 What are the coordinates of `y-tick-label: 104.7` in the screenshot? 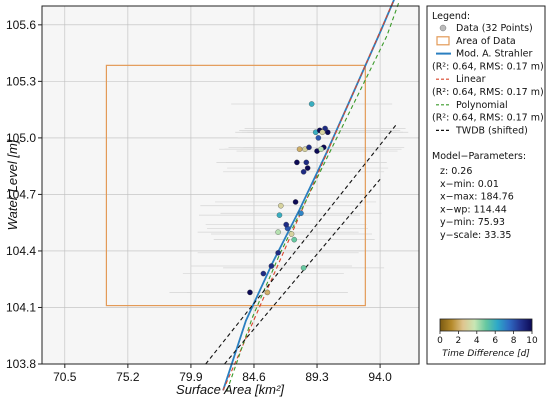 It's located at (21, 194).